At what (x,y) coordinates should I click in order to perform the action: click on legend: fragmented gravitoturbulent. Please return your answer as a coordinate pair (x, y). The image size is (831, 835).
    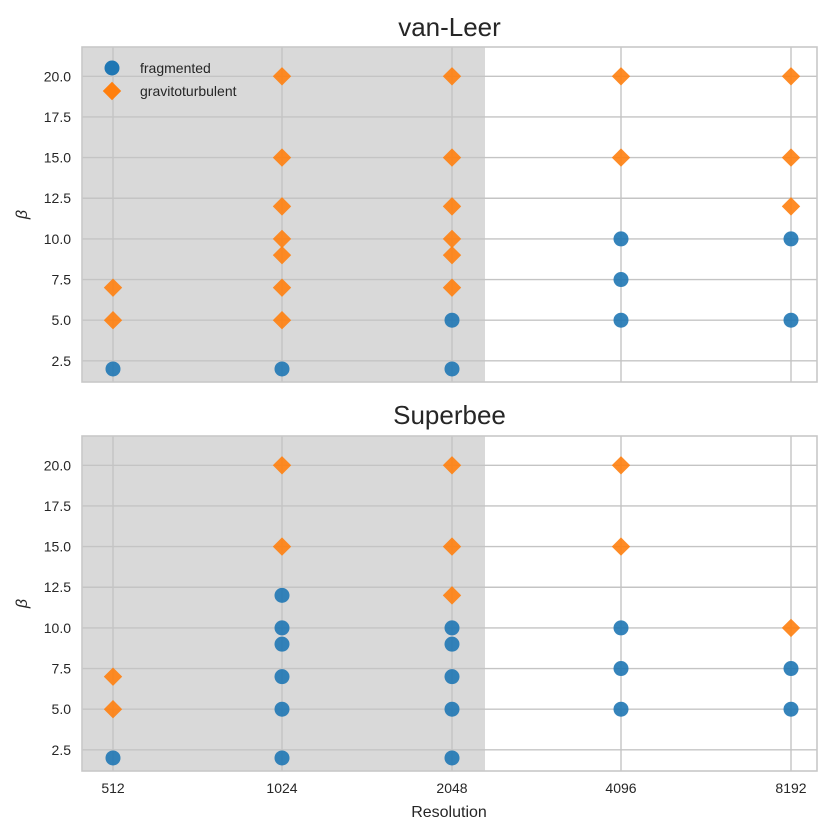
    Looking at the image, I should click on (169, 80).